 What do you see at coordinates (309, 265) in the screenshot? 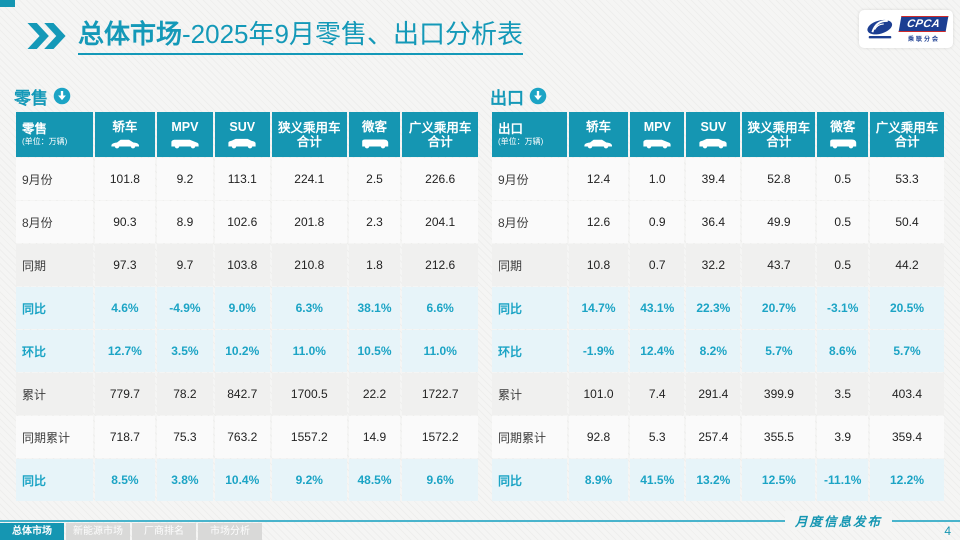
I see `cell-value: 210.8` at bounding box center [309, 265].